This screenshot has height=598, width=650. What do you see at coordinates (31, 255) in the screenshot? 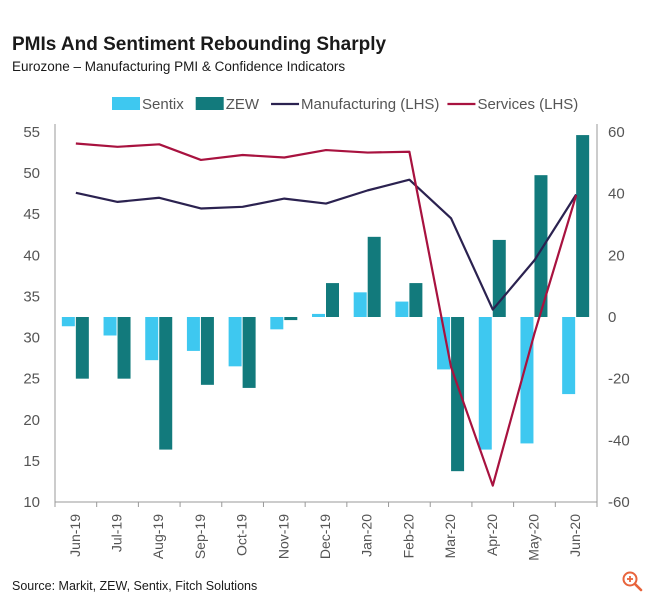
I see `y-left-tick-label: 40` at bounding box center [31, 255].